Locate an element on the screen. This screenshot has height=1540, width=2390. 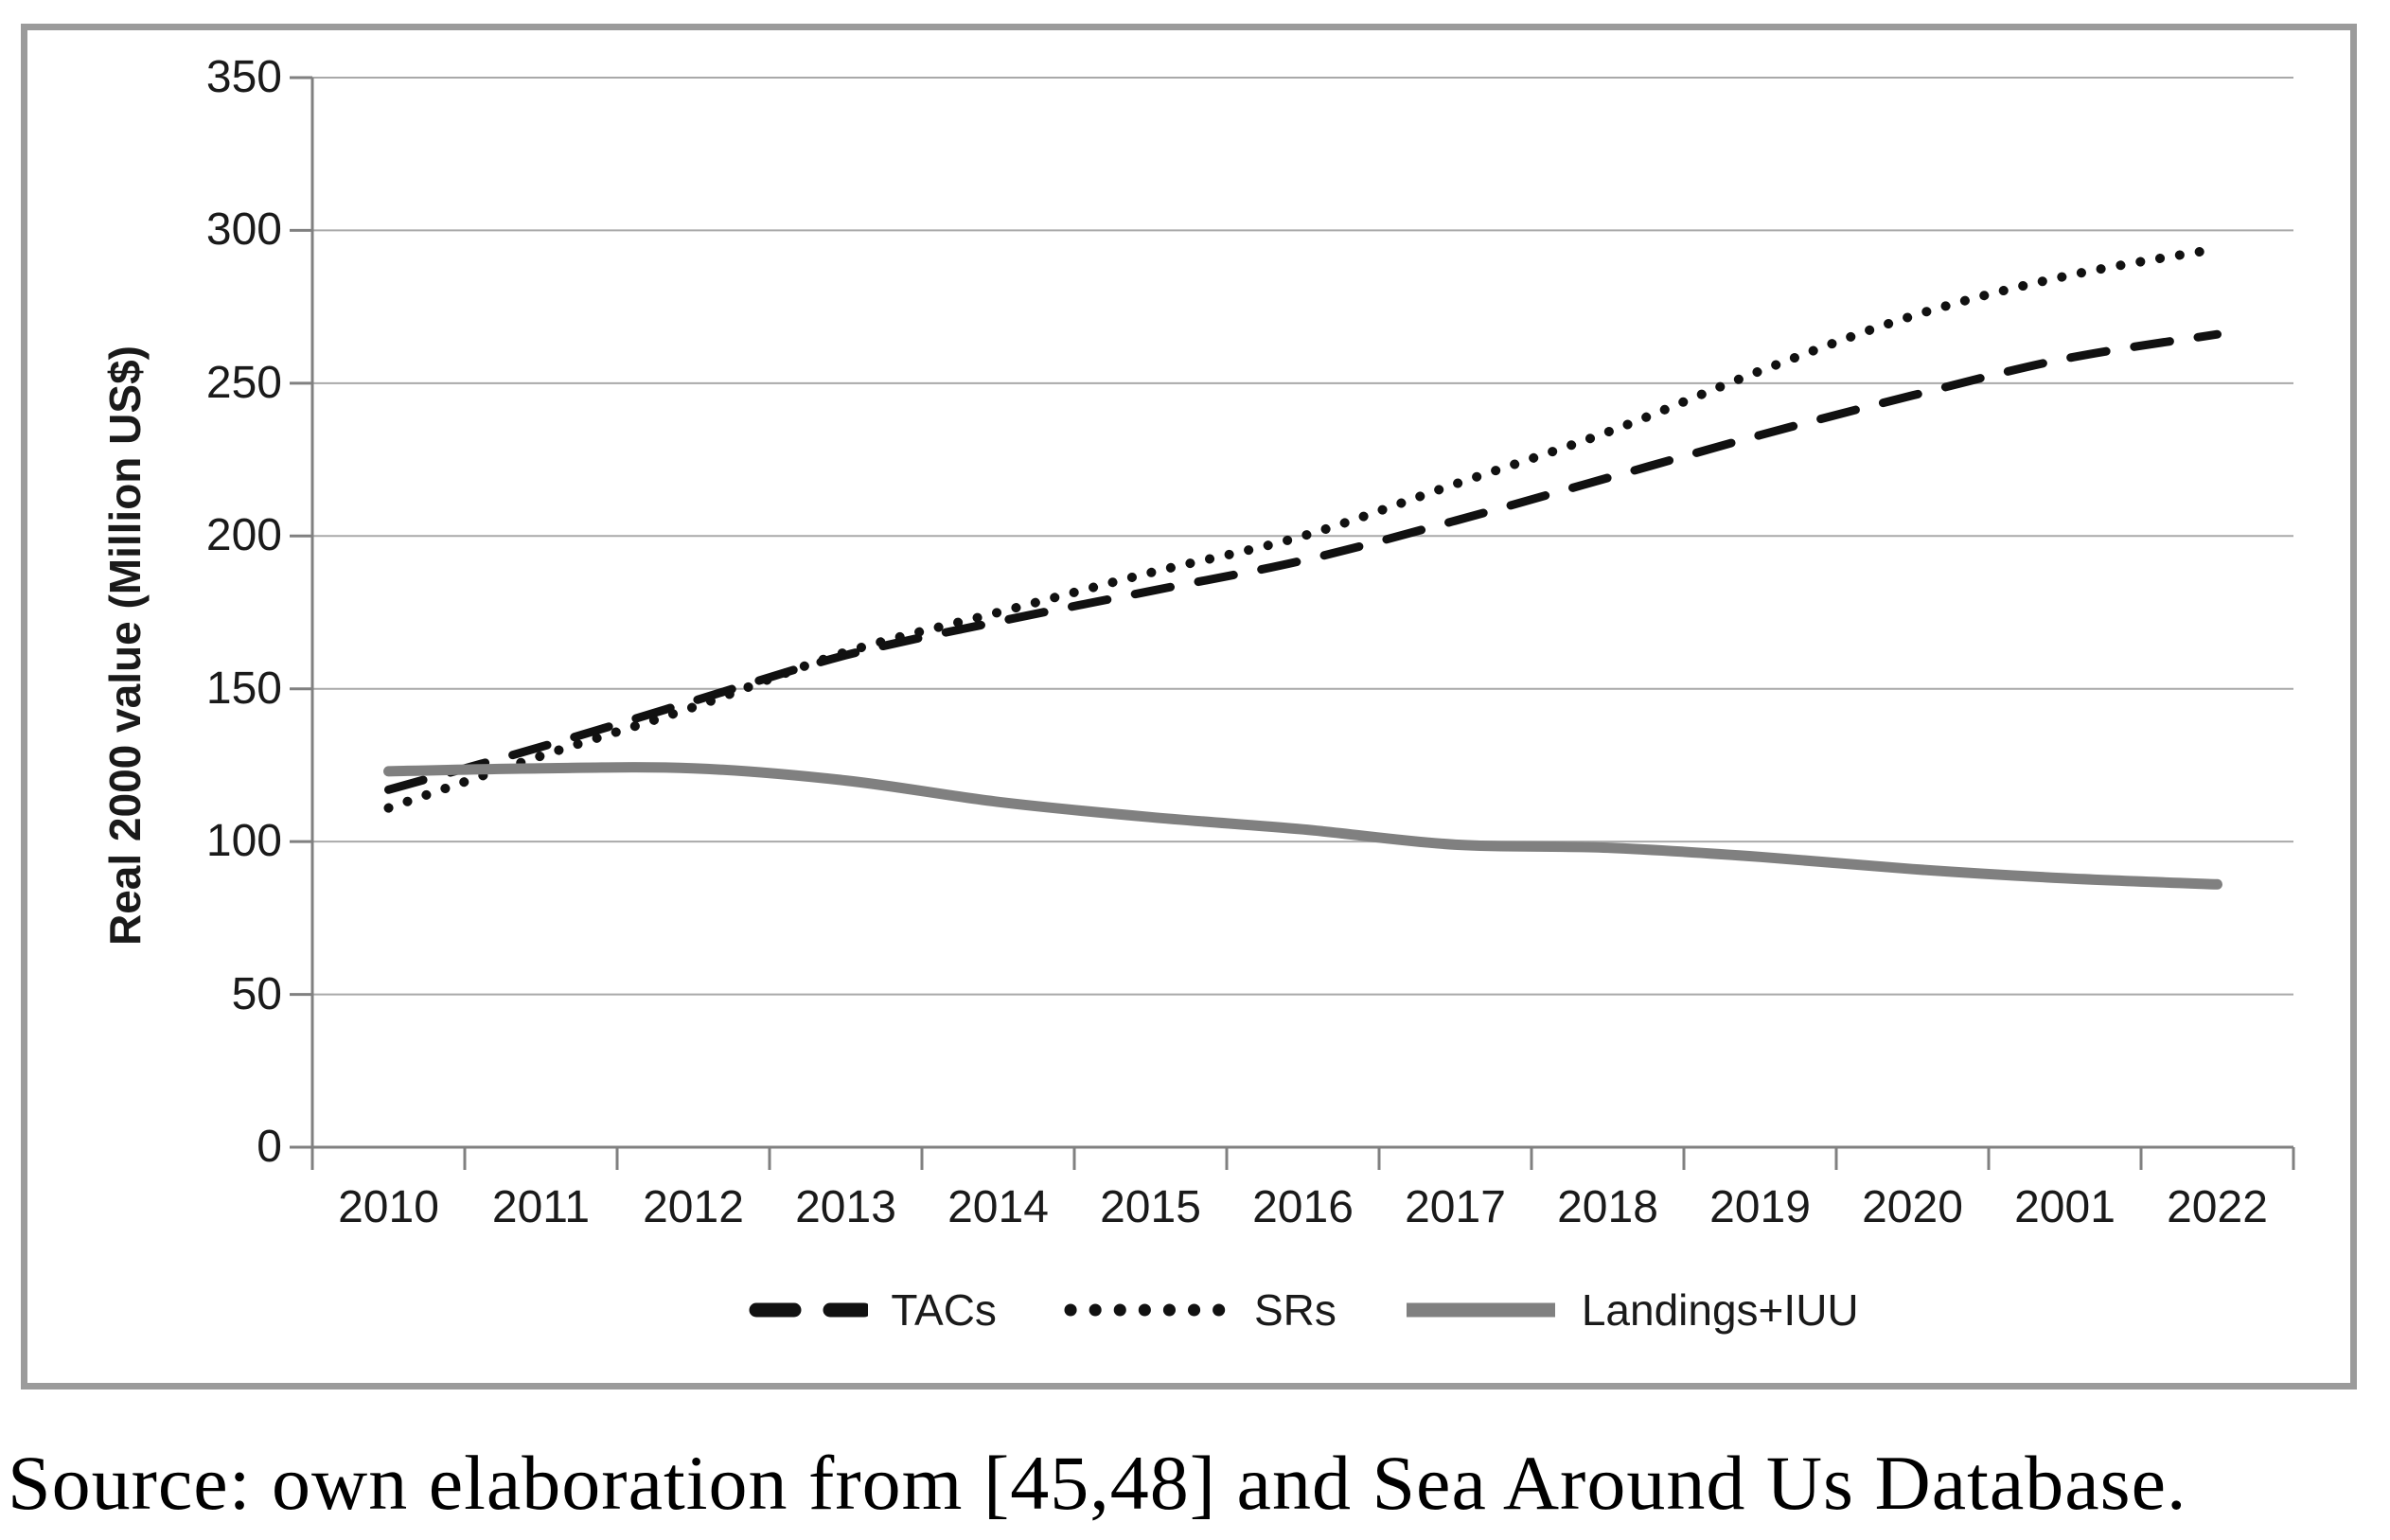
y-tick-label-250: 250 is located at coordinates (243, 383).